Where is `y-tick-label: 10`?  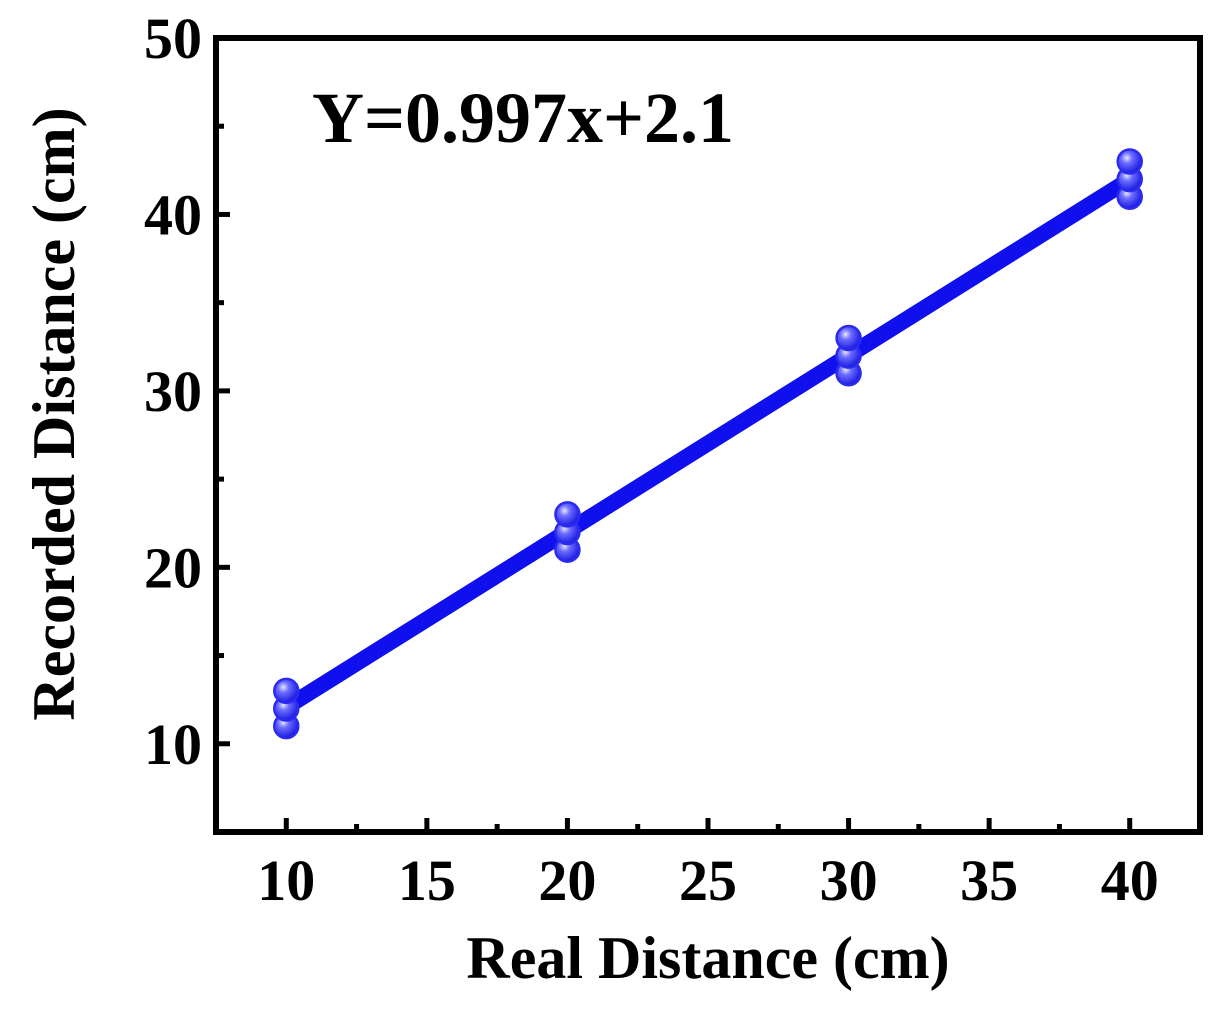
y-tick-label: 10 is located at coordinates (173, 744).